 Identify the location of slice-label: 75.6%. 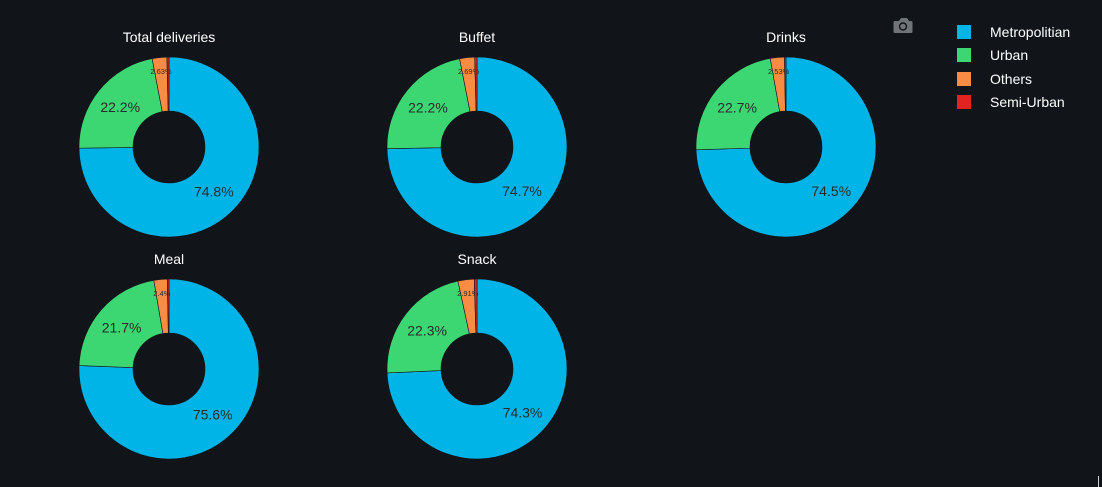
(213, 414).